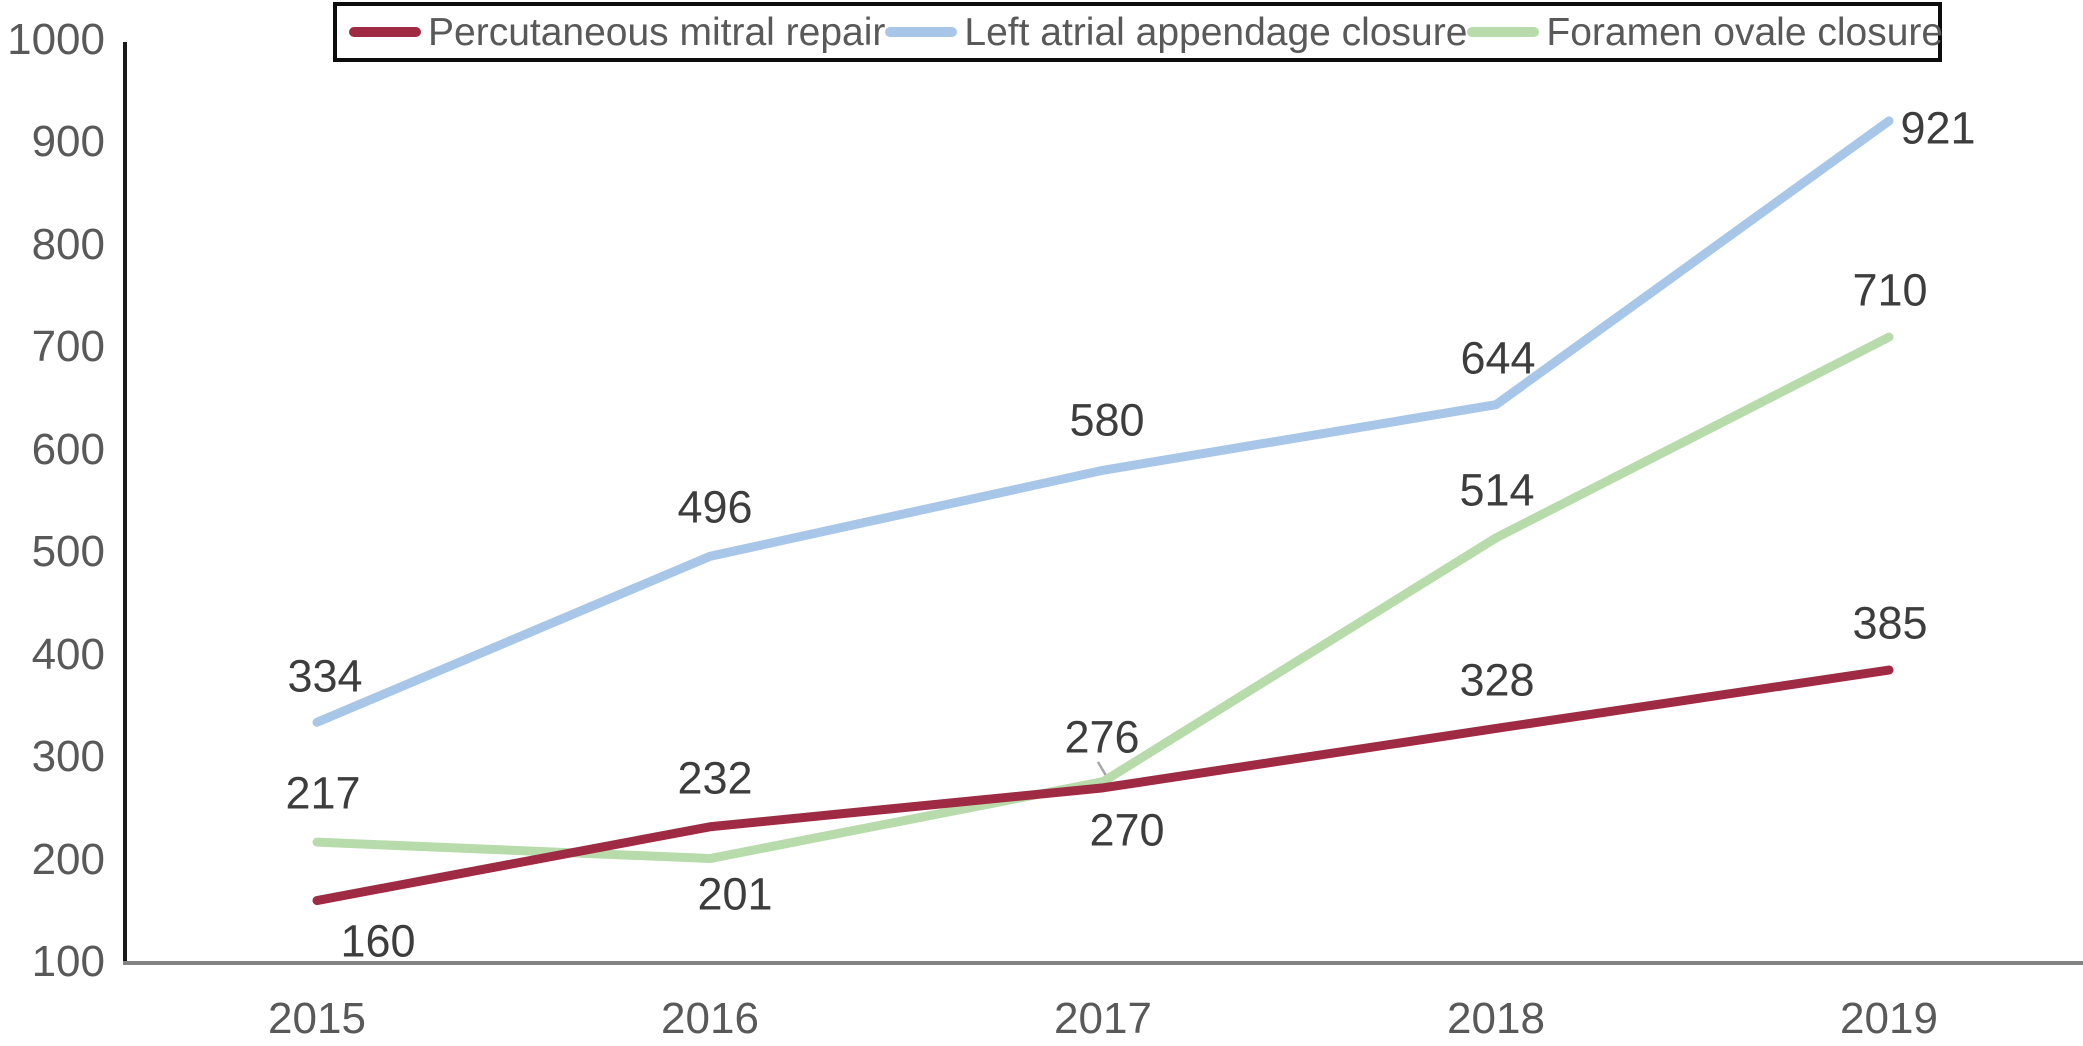 This screenshot has height=1046, width=2083. What do you see at coordinates (68, 961) in the screenshot?
I see `y-tick-label: 100` at bounding box center [68, 961].